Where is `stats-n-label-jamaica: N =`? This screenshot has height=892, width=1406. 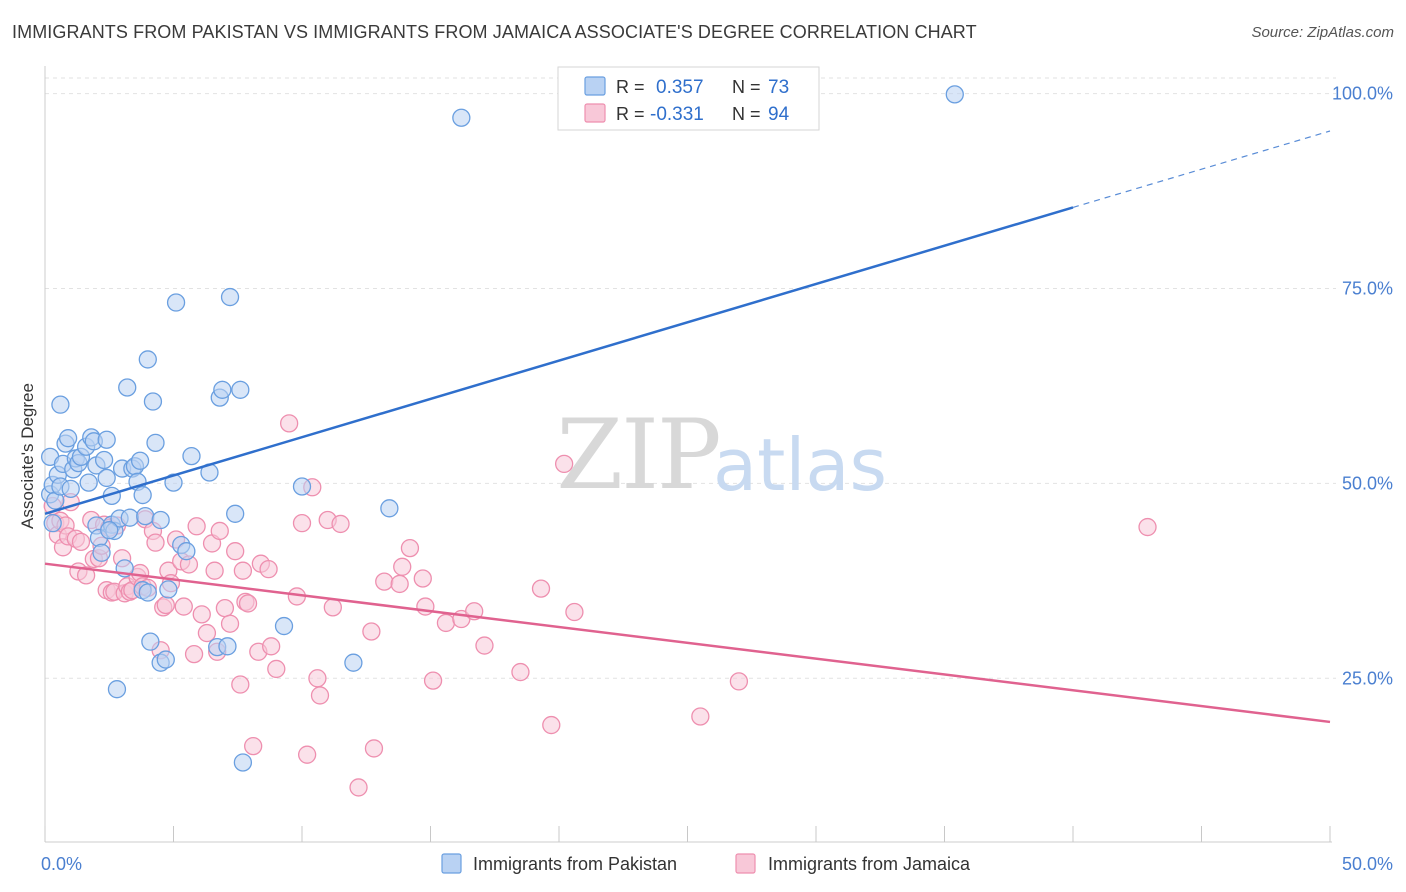 stats-n-label-jamaica: N = is located at coordinates (746, 114).